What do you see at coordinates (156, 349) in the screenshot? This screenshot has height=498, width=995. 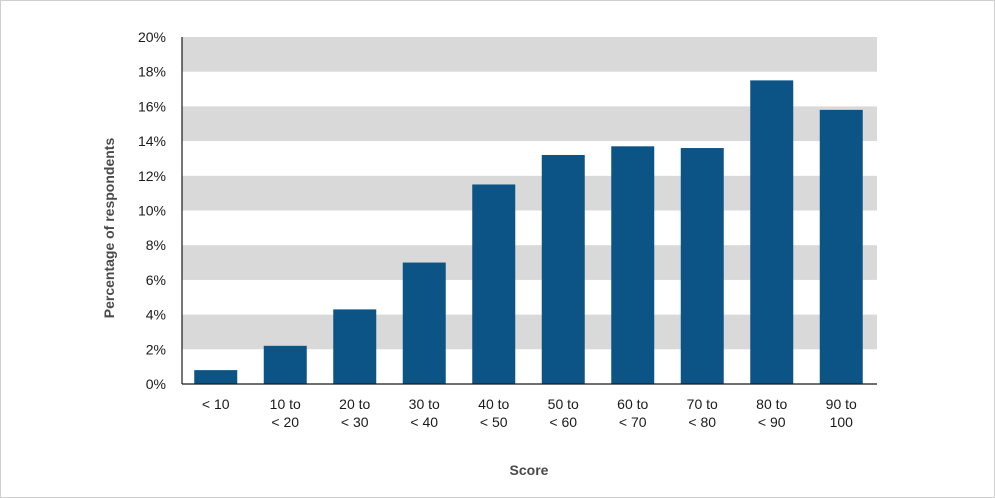 I see `y-tick-label: 2%` at bounding box center [156, 349].